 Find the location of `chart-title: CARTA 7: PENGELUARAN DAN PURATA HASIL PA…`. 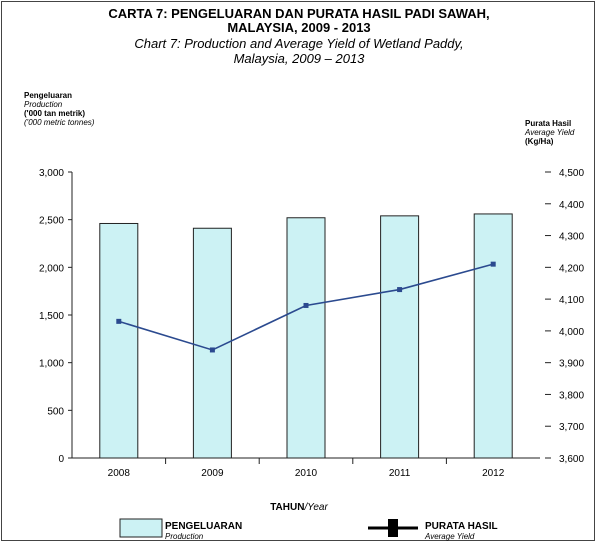

chart-title: CARTA 7: PENGELUARAN DAN PURATA HASIL PA… is located at coordinates (299, 13).